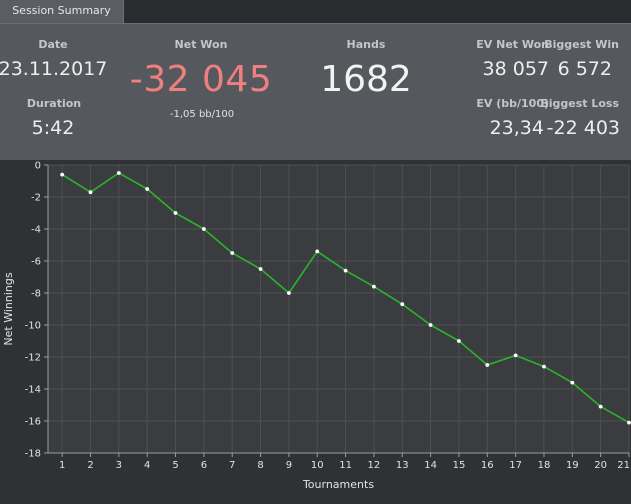  I want to click on x-tick-label: 13, so click(402, 465).